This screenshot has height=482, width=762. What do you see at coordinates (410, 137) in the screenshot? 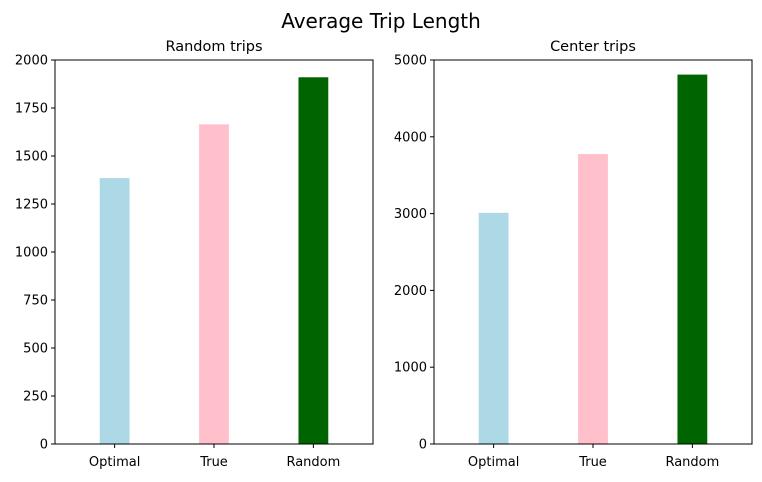
I see `y-tick-label: 4000` at bounding box center [410, 137].